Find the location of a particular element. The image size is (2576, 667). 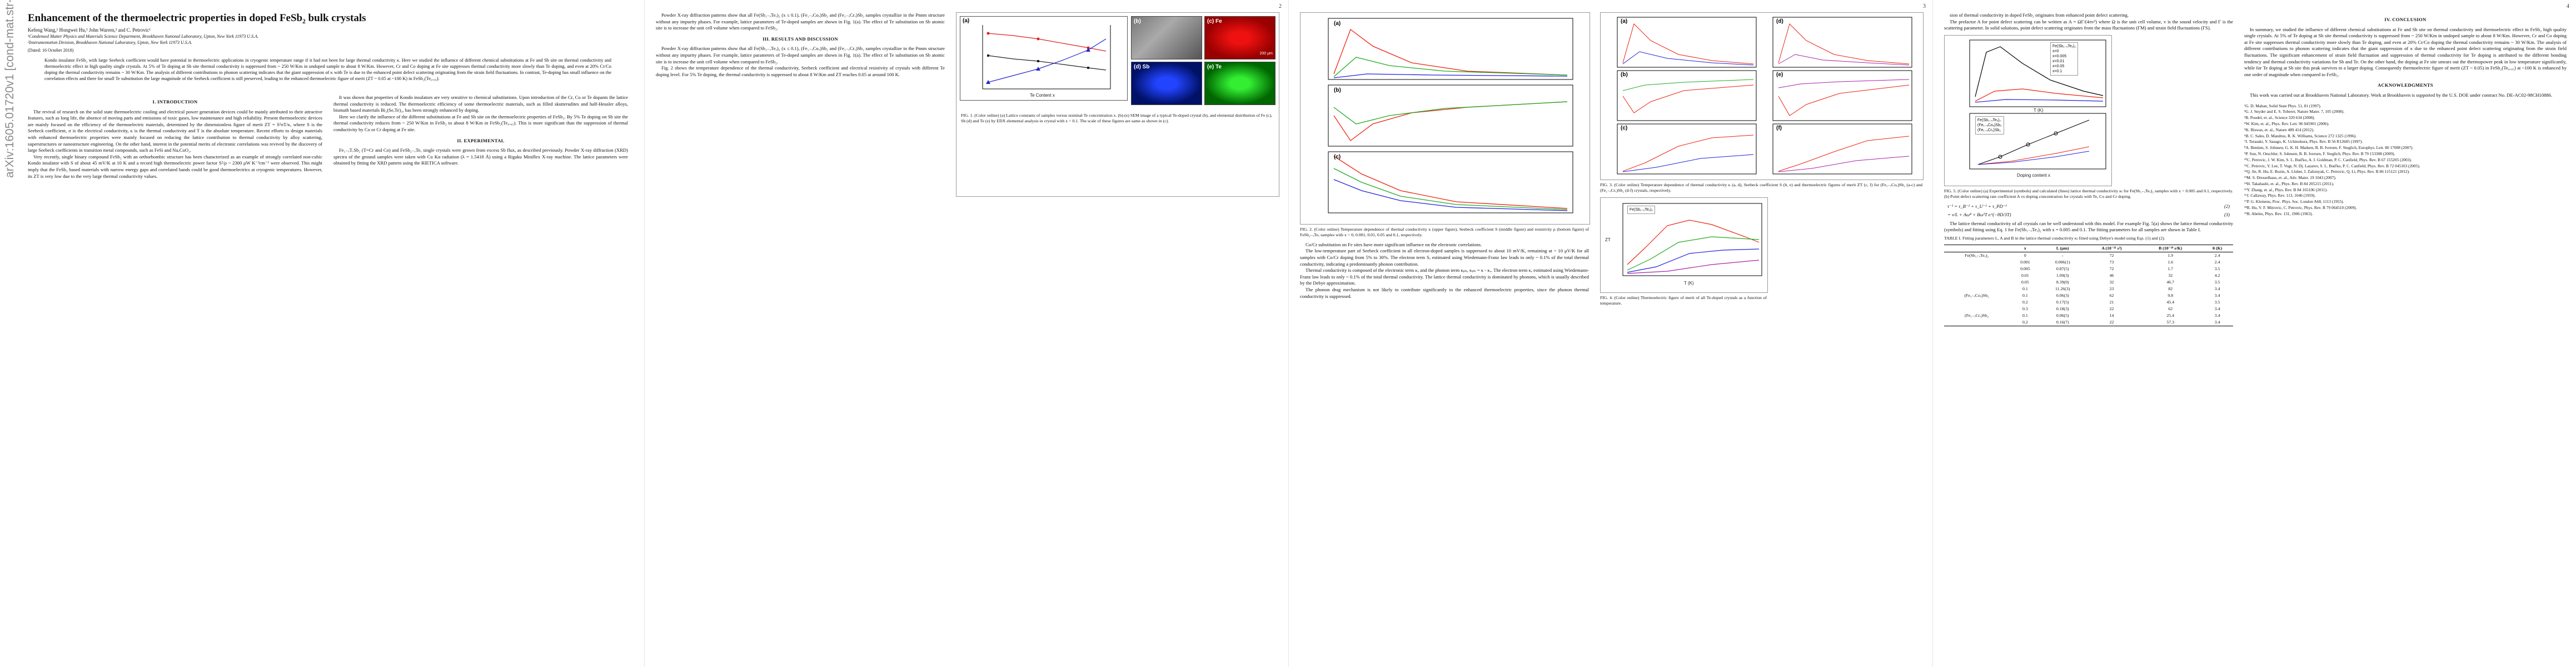

panel-label: (c) is located at coordinates (1624, 128).